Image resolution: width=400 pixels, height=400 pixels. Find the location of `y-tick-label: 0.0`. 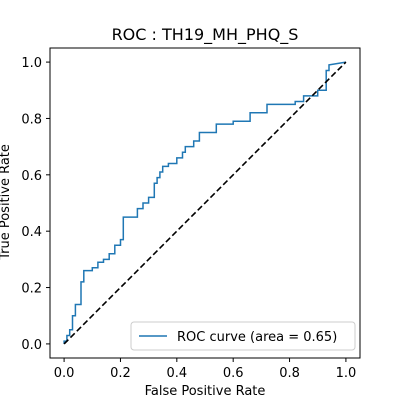

y-tick-label: 0.0 is located at coordinates (31, 345).